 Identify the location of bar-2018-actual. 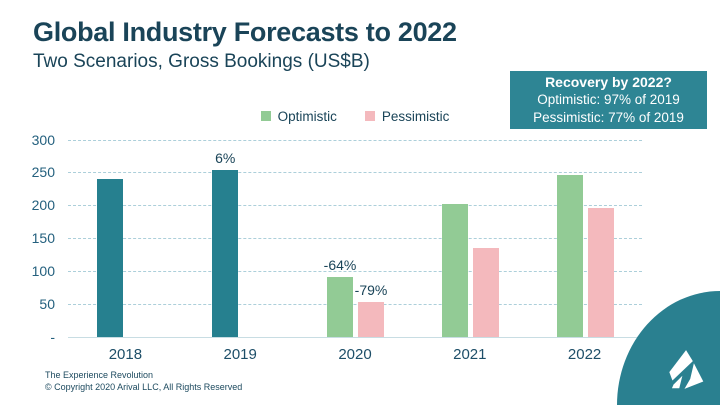
(110, 258).